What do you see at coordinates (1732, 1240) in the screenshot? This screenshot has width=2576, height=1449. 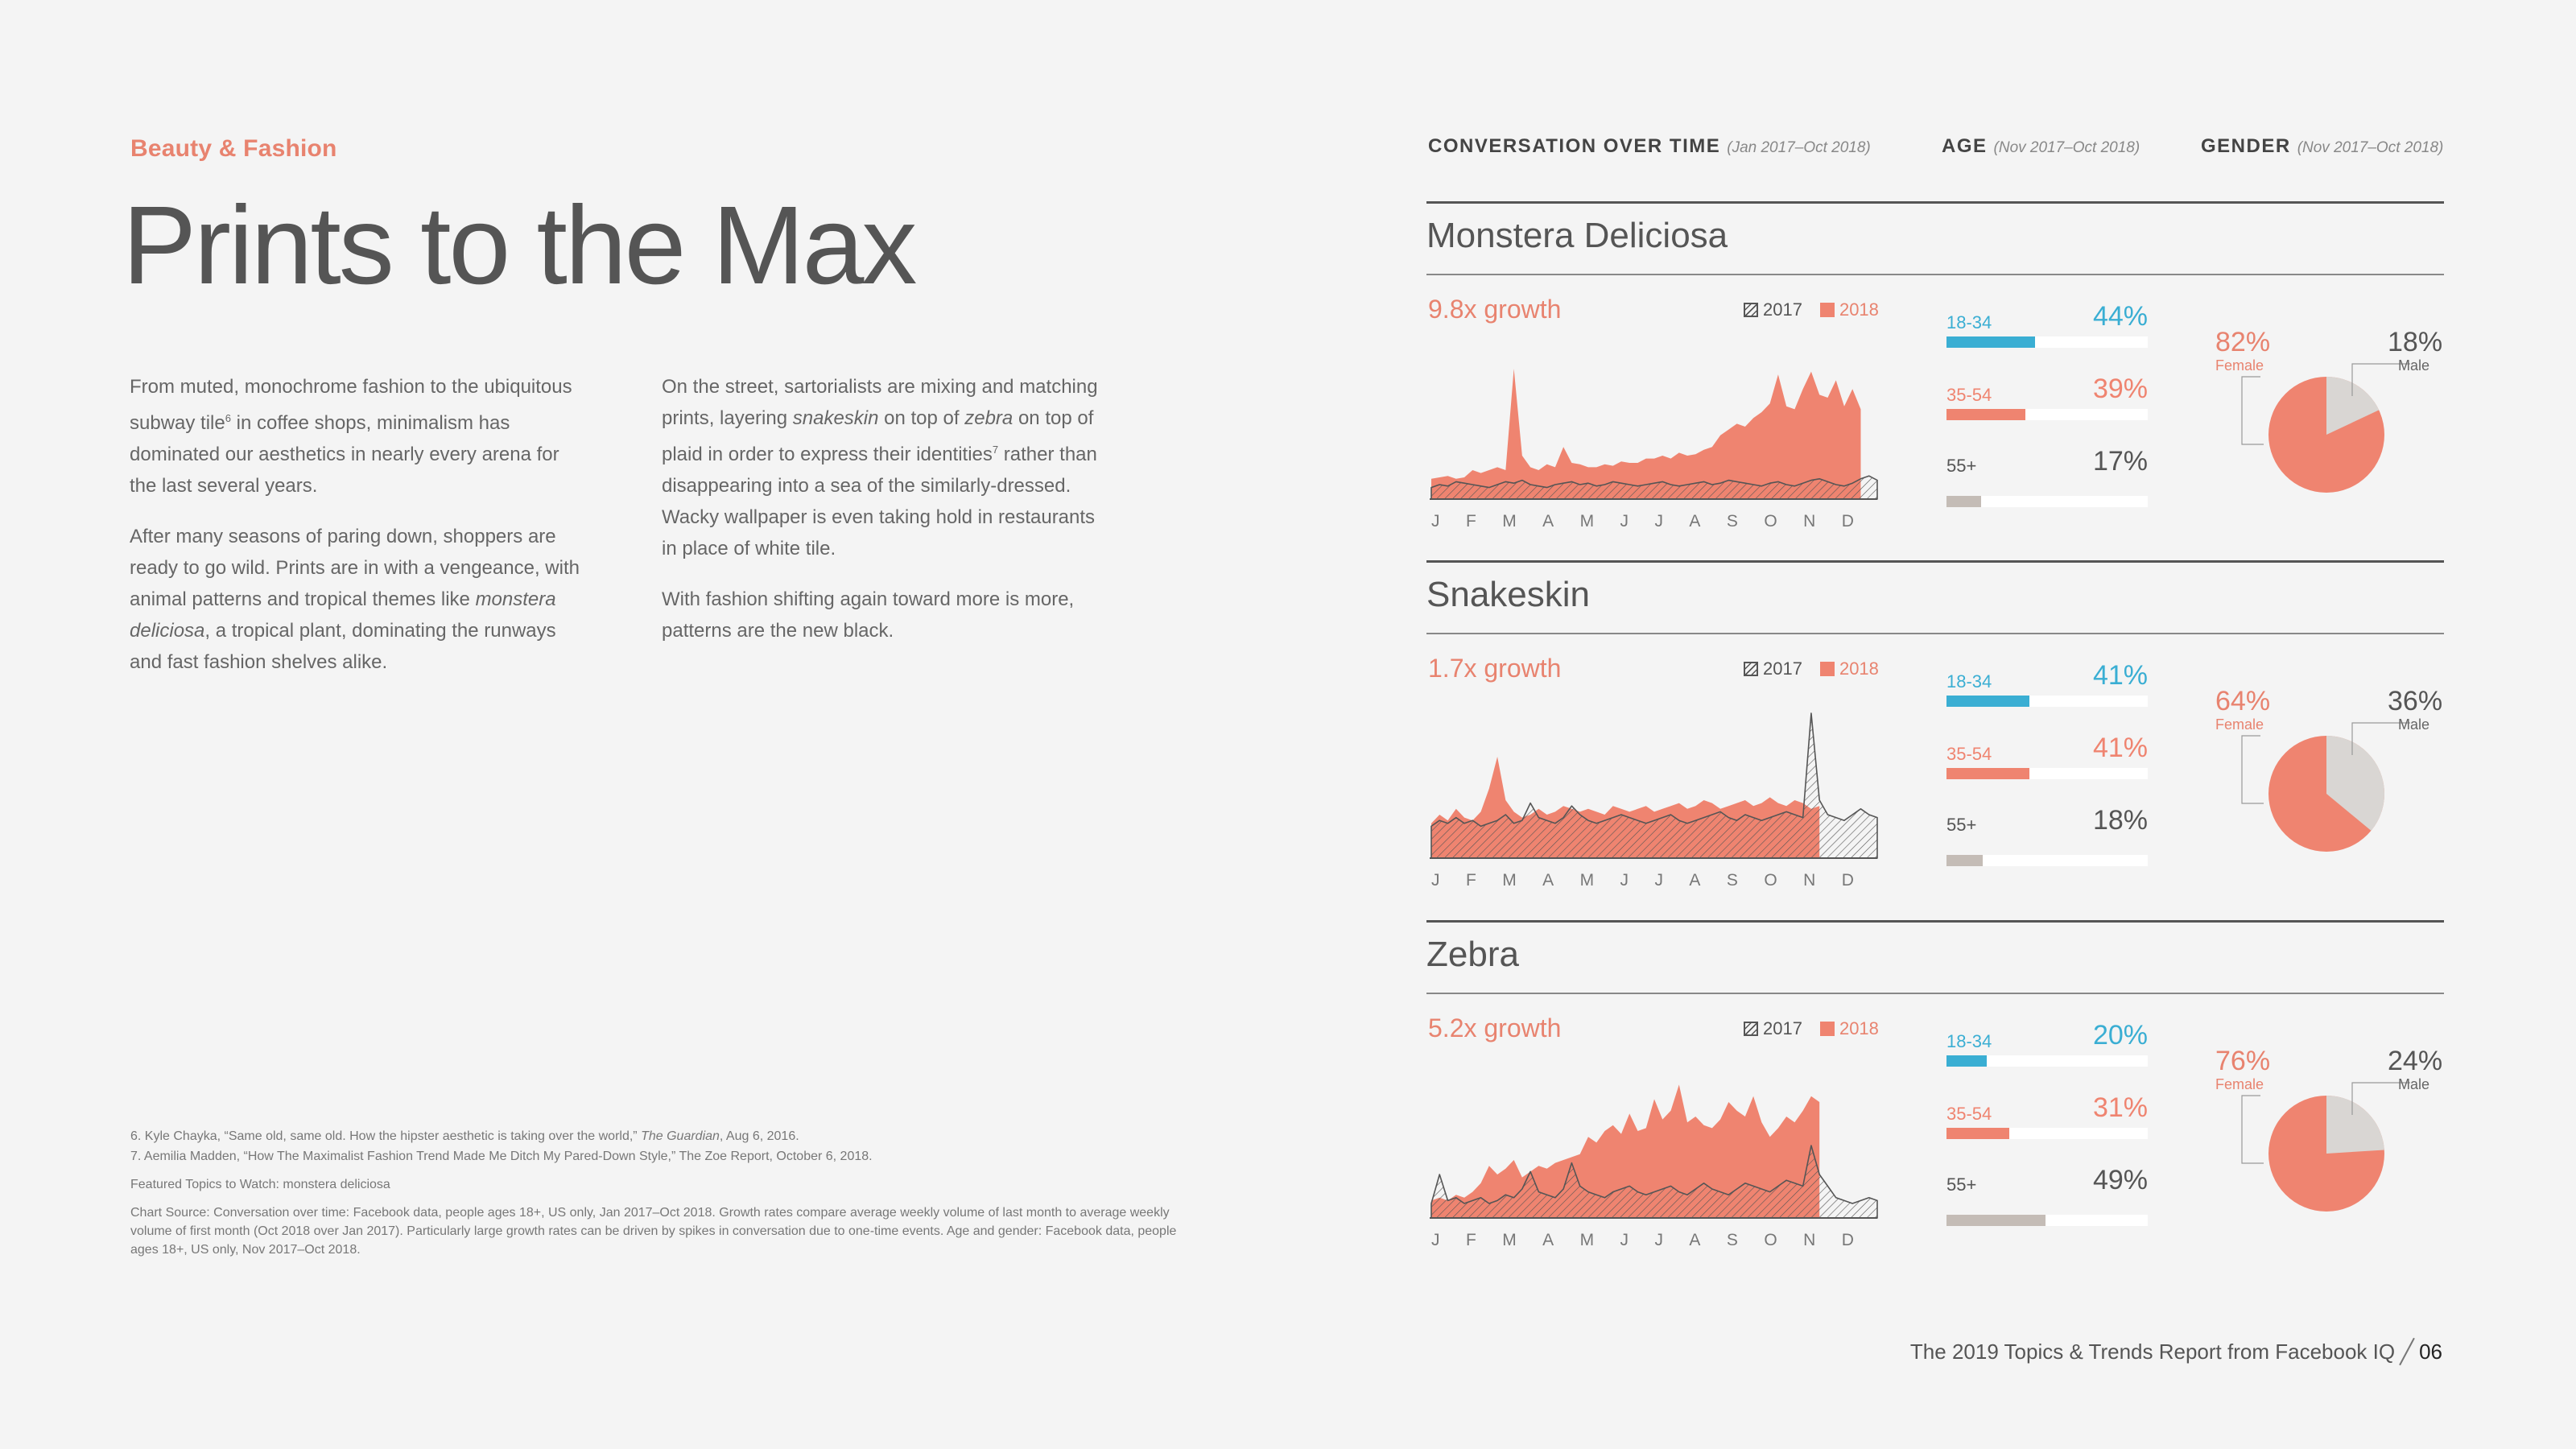 I see `month-tick-label: S` at bounding box center [1732, 1240].